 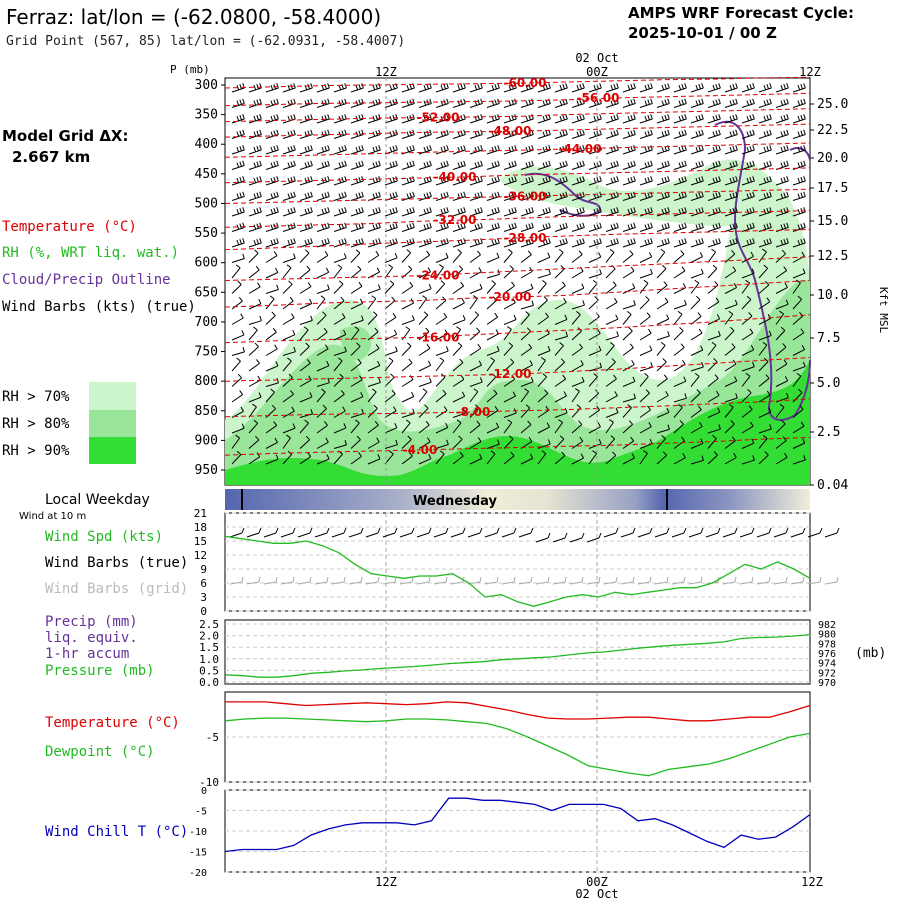 I want to click on p-tick-600: 600, so click(x=206, y=263).